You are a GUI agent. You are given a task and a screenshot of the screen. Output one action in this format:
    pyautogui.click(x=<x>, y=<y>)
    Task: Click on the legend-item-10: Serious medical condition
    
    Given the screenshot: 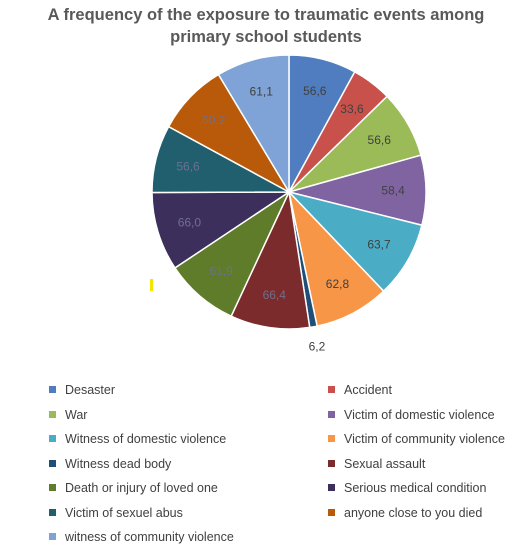 What is the action you would take?
    pyautogui.click(x=407, y=488)
    